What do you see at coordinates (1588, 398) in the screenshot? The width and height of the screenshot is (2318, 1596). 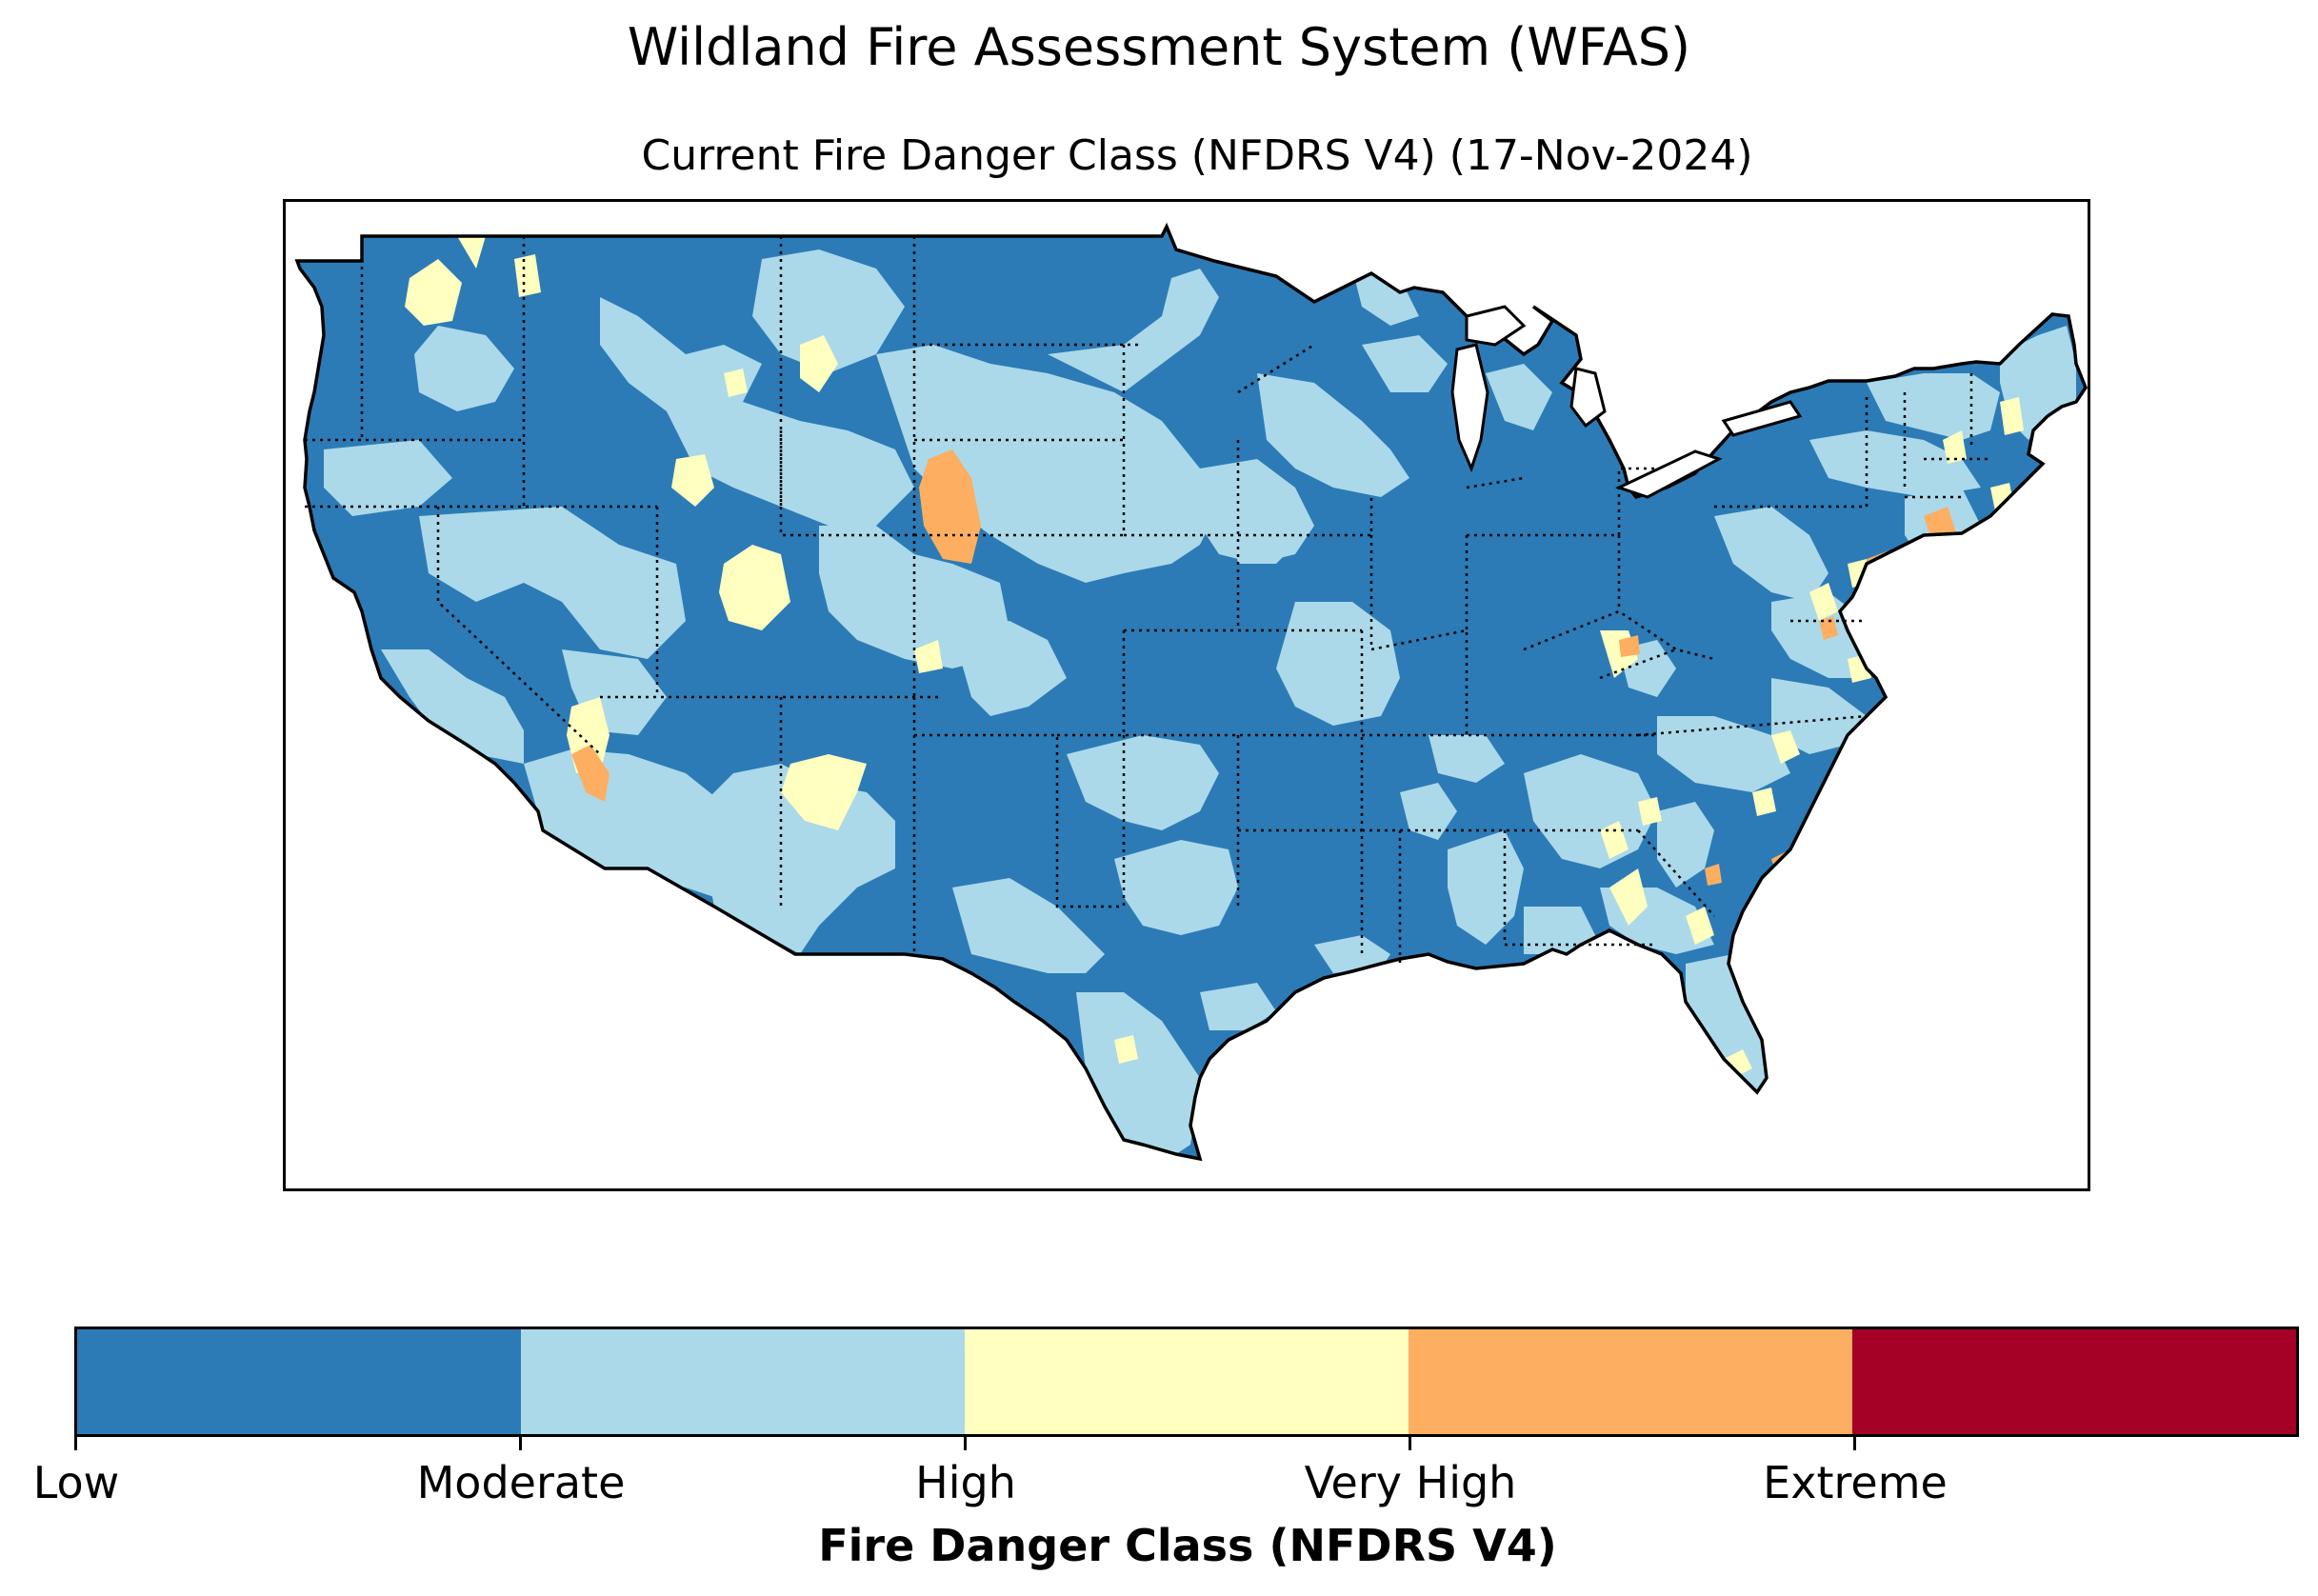 I see `lake-huron` at bounding box center [1588, 398].